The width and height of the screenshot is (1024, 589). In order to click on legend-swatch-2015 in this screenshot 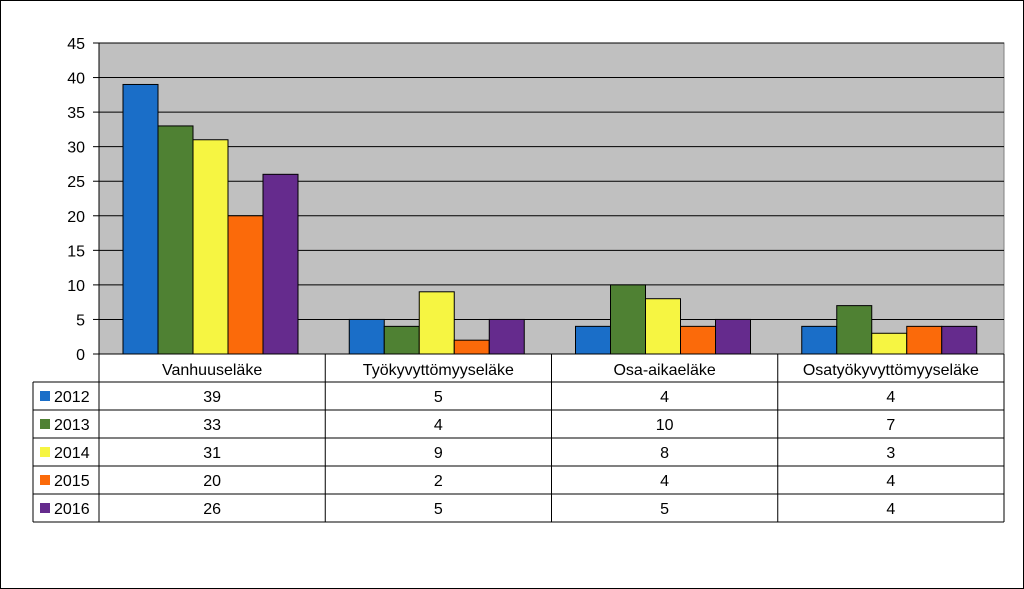, I will do `click(45, 480)`.